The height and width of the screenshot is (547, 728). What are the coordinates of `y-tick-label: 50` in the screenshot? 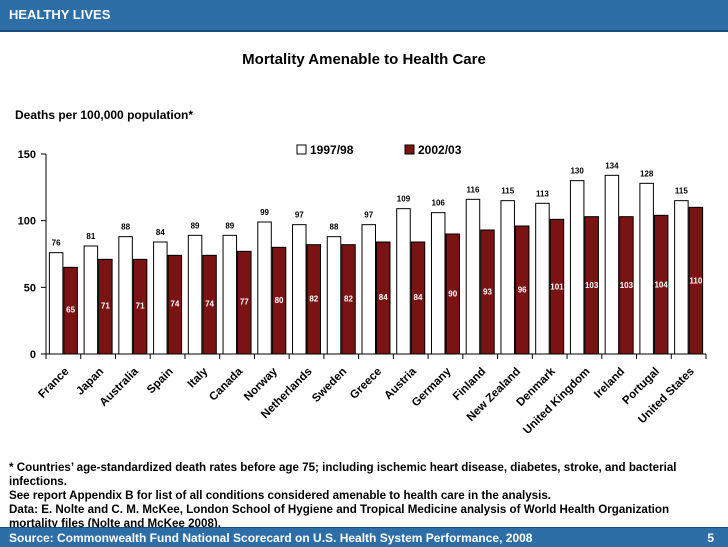 It's located at (30, 288).